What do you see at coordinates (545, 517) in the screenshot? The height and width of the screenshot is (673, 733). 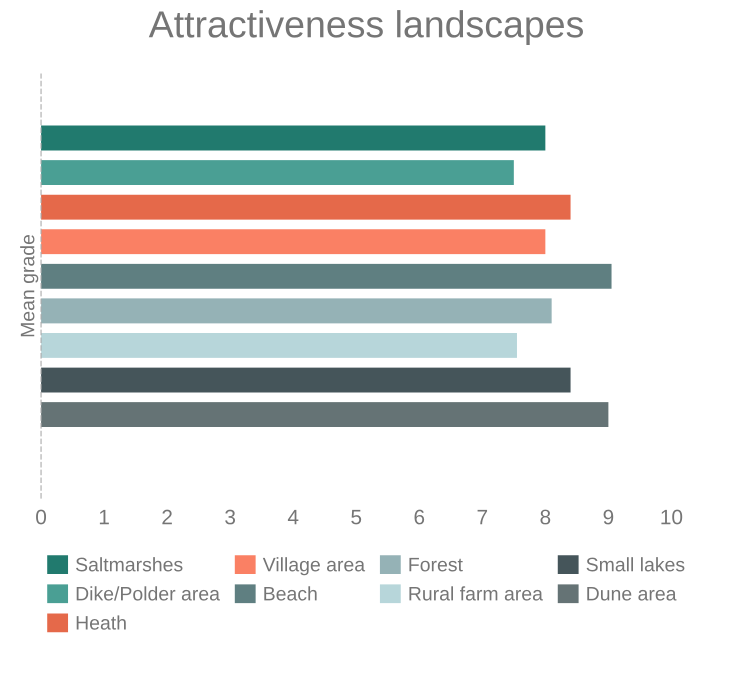 I see `x-tick-label: 8` at bounding box center [545, 517].